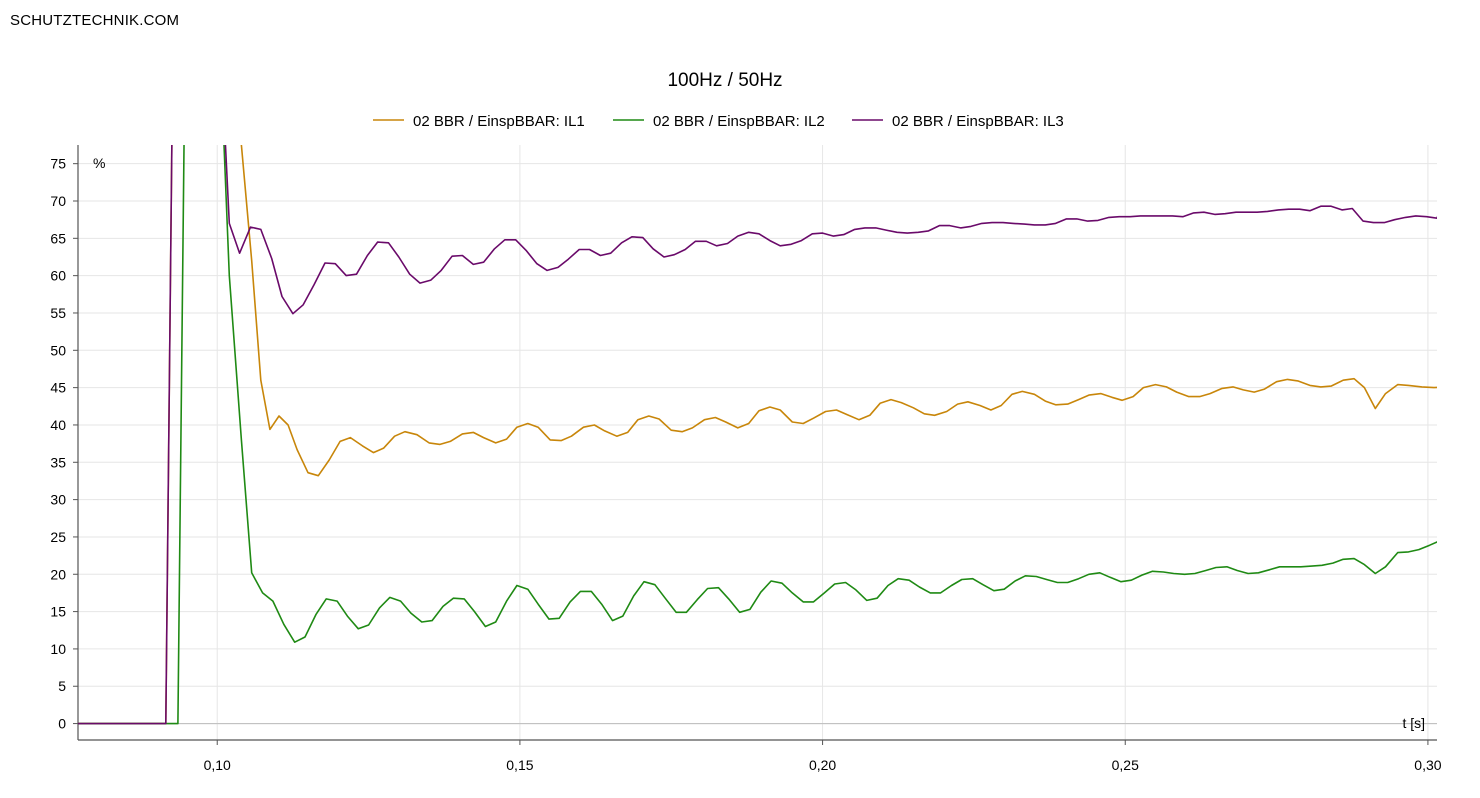  Describe the element at coordinates (978, 121) in the screenshot. I see `legend-label: 02 BBR / EinspBBAR: IL3` at that location.